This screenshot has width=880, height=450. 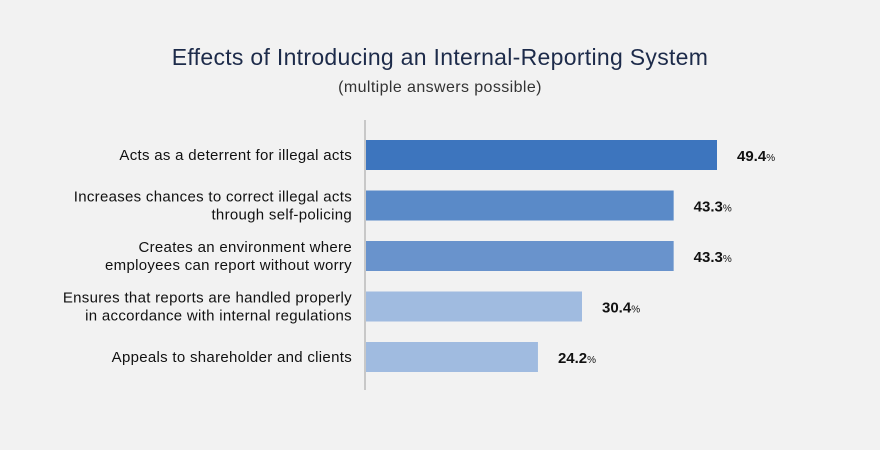 What do you see at coordinates (713, 207) in the screenshot?
I see `value-label-1: 43.3%` at bounding box center [713, 207].